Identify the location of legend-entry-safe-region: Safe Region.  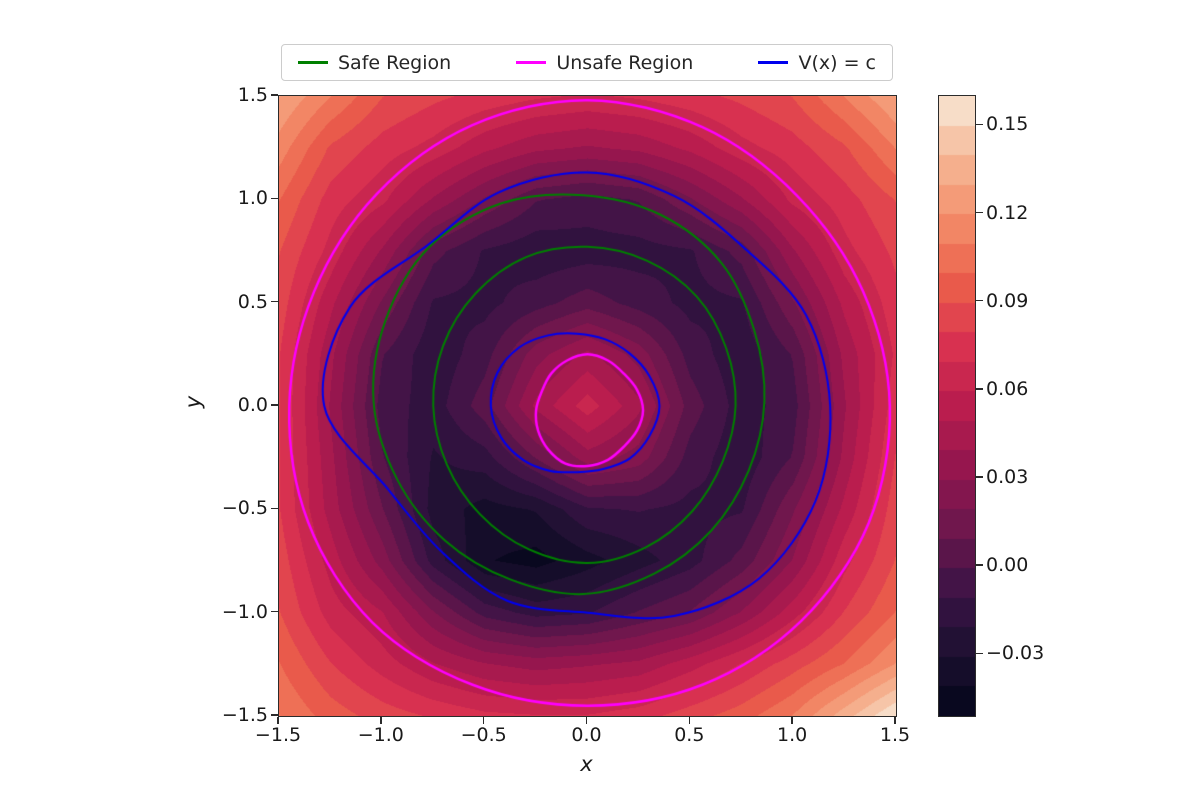
(374, 63).